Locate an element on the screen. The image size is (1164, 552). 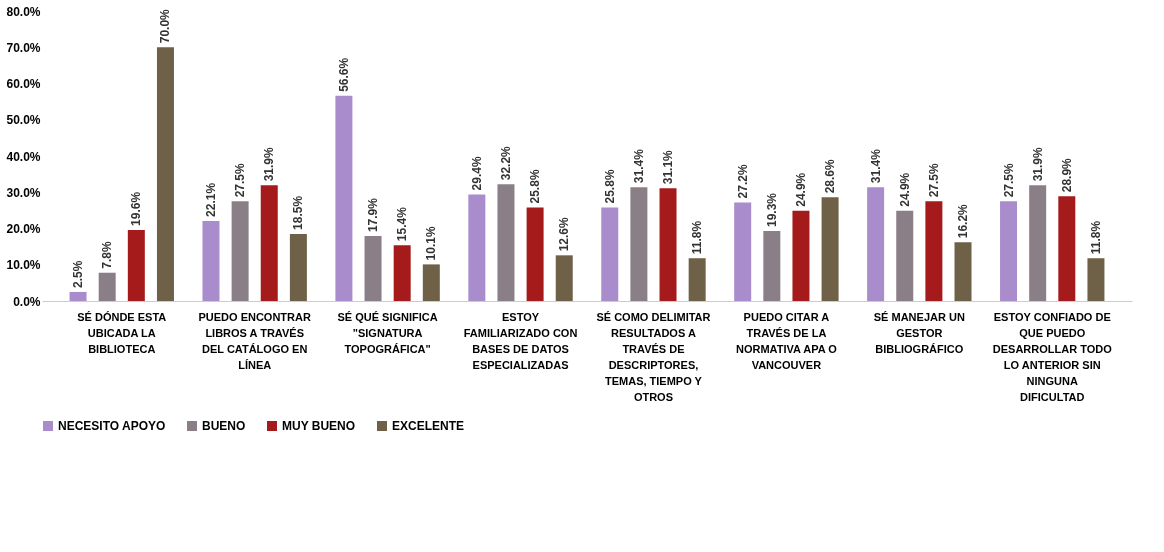
data-label: 27.2% is located at coordinates (742, 181).